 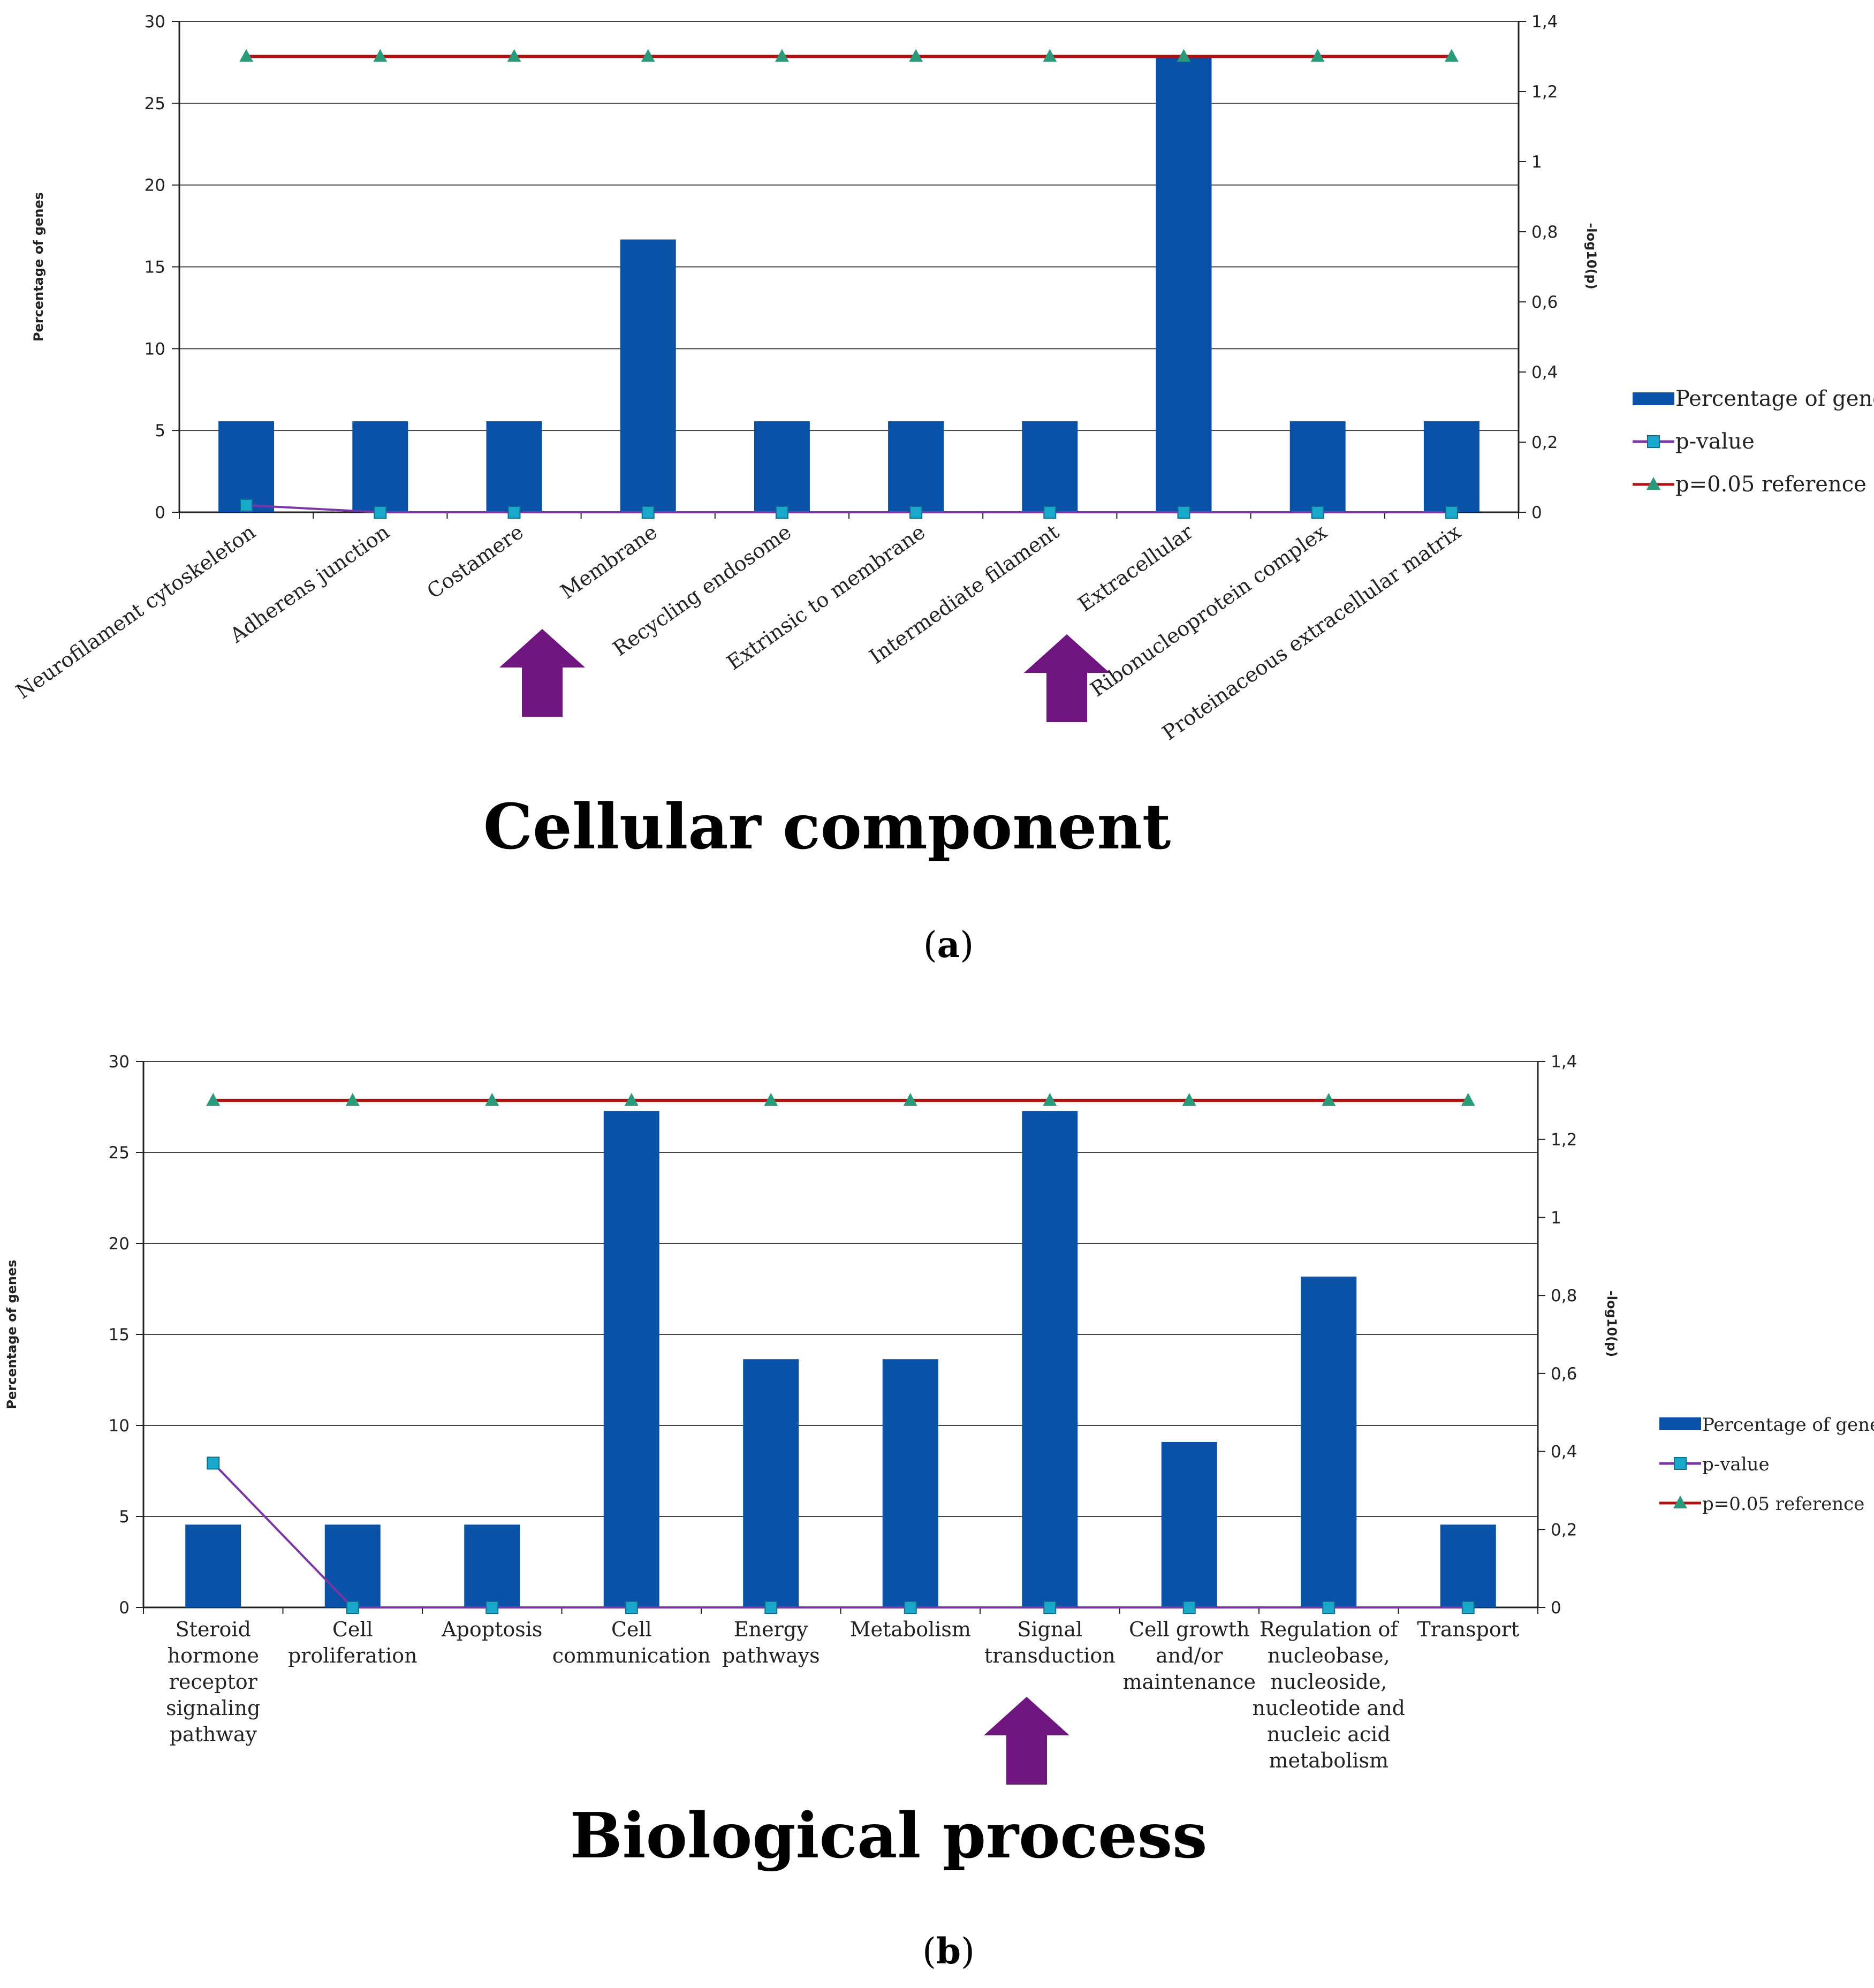 I want to click on x-tick-label: Cell growth and/or maintenance, so click(x=1189, y=1656).